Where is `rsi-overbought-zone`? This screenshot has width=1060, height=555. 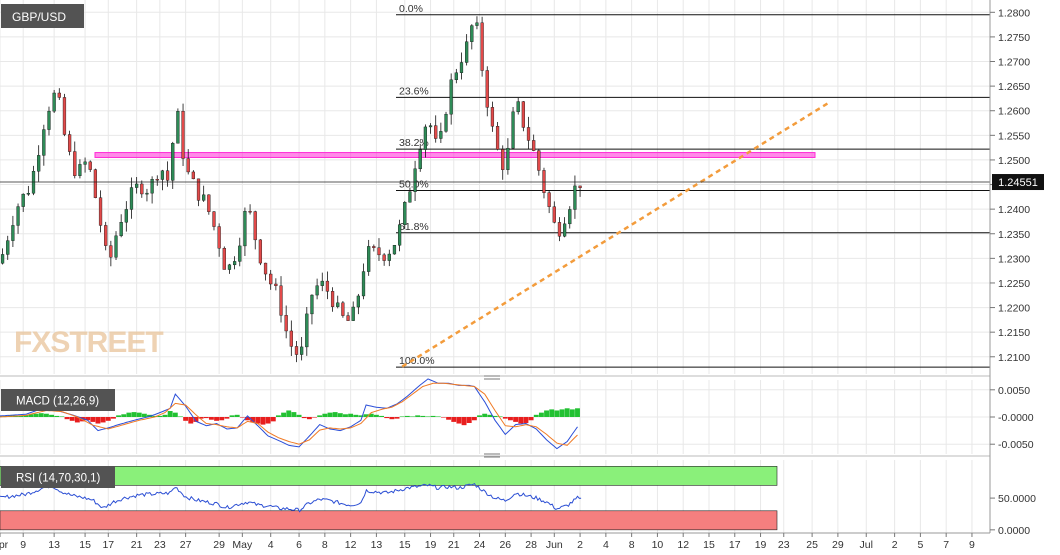
rsi-overbought-zone is located at coordinates (389, 476).